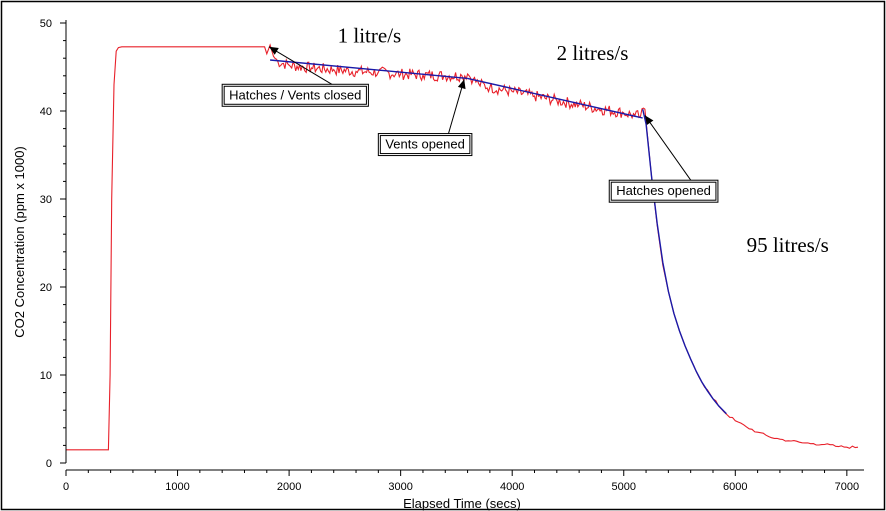  What do you see at coordinates (593, 53) in the screenshot?
I see `rate-annotation-1: 2 litres/s` at bounding box center [593, 53].